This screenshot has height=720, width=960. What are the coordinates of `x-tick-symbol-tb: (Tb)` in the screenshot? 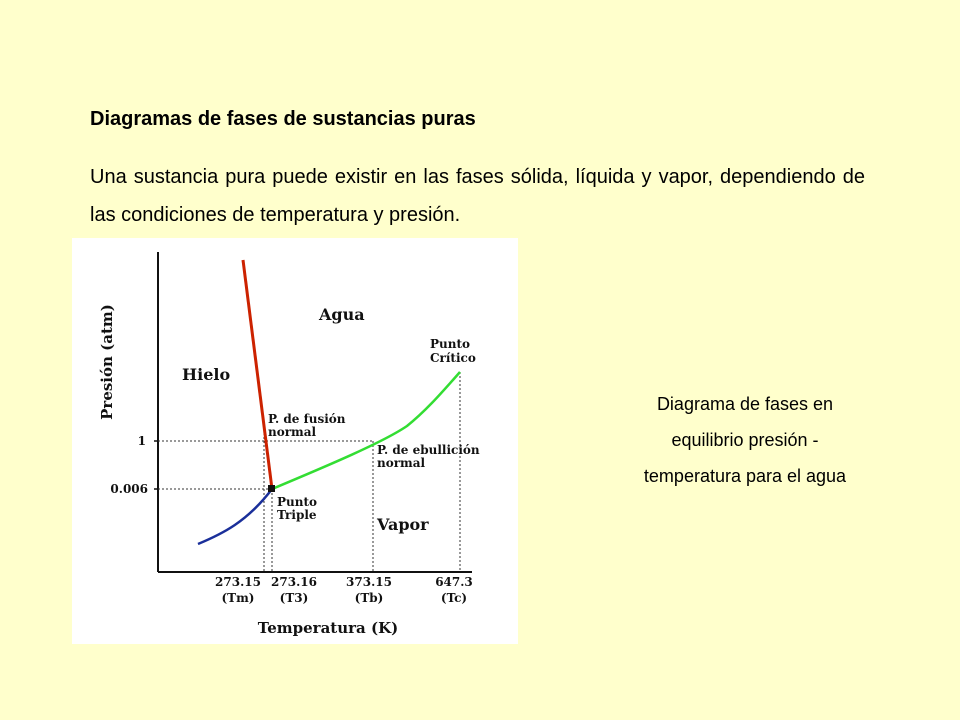 It's located at (369, 598).